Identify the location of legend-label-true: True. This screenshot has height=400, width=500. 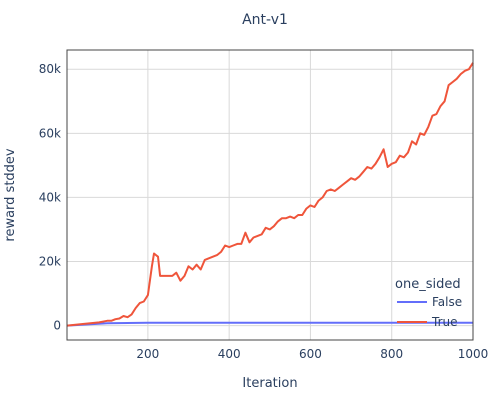
(444, 322).